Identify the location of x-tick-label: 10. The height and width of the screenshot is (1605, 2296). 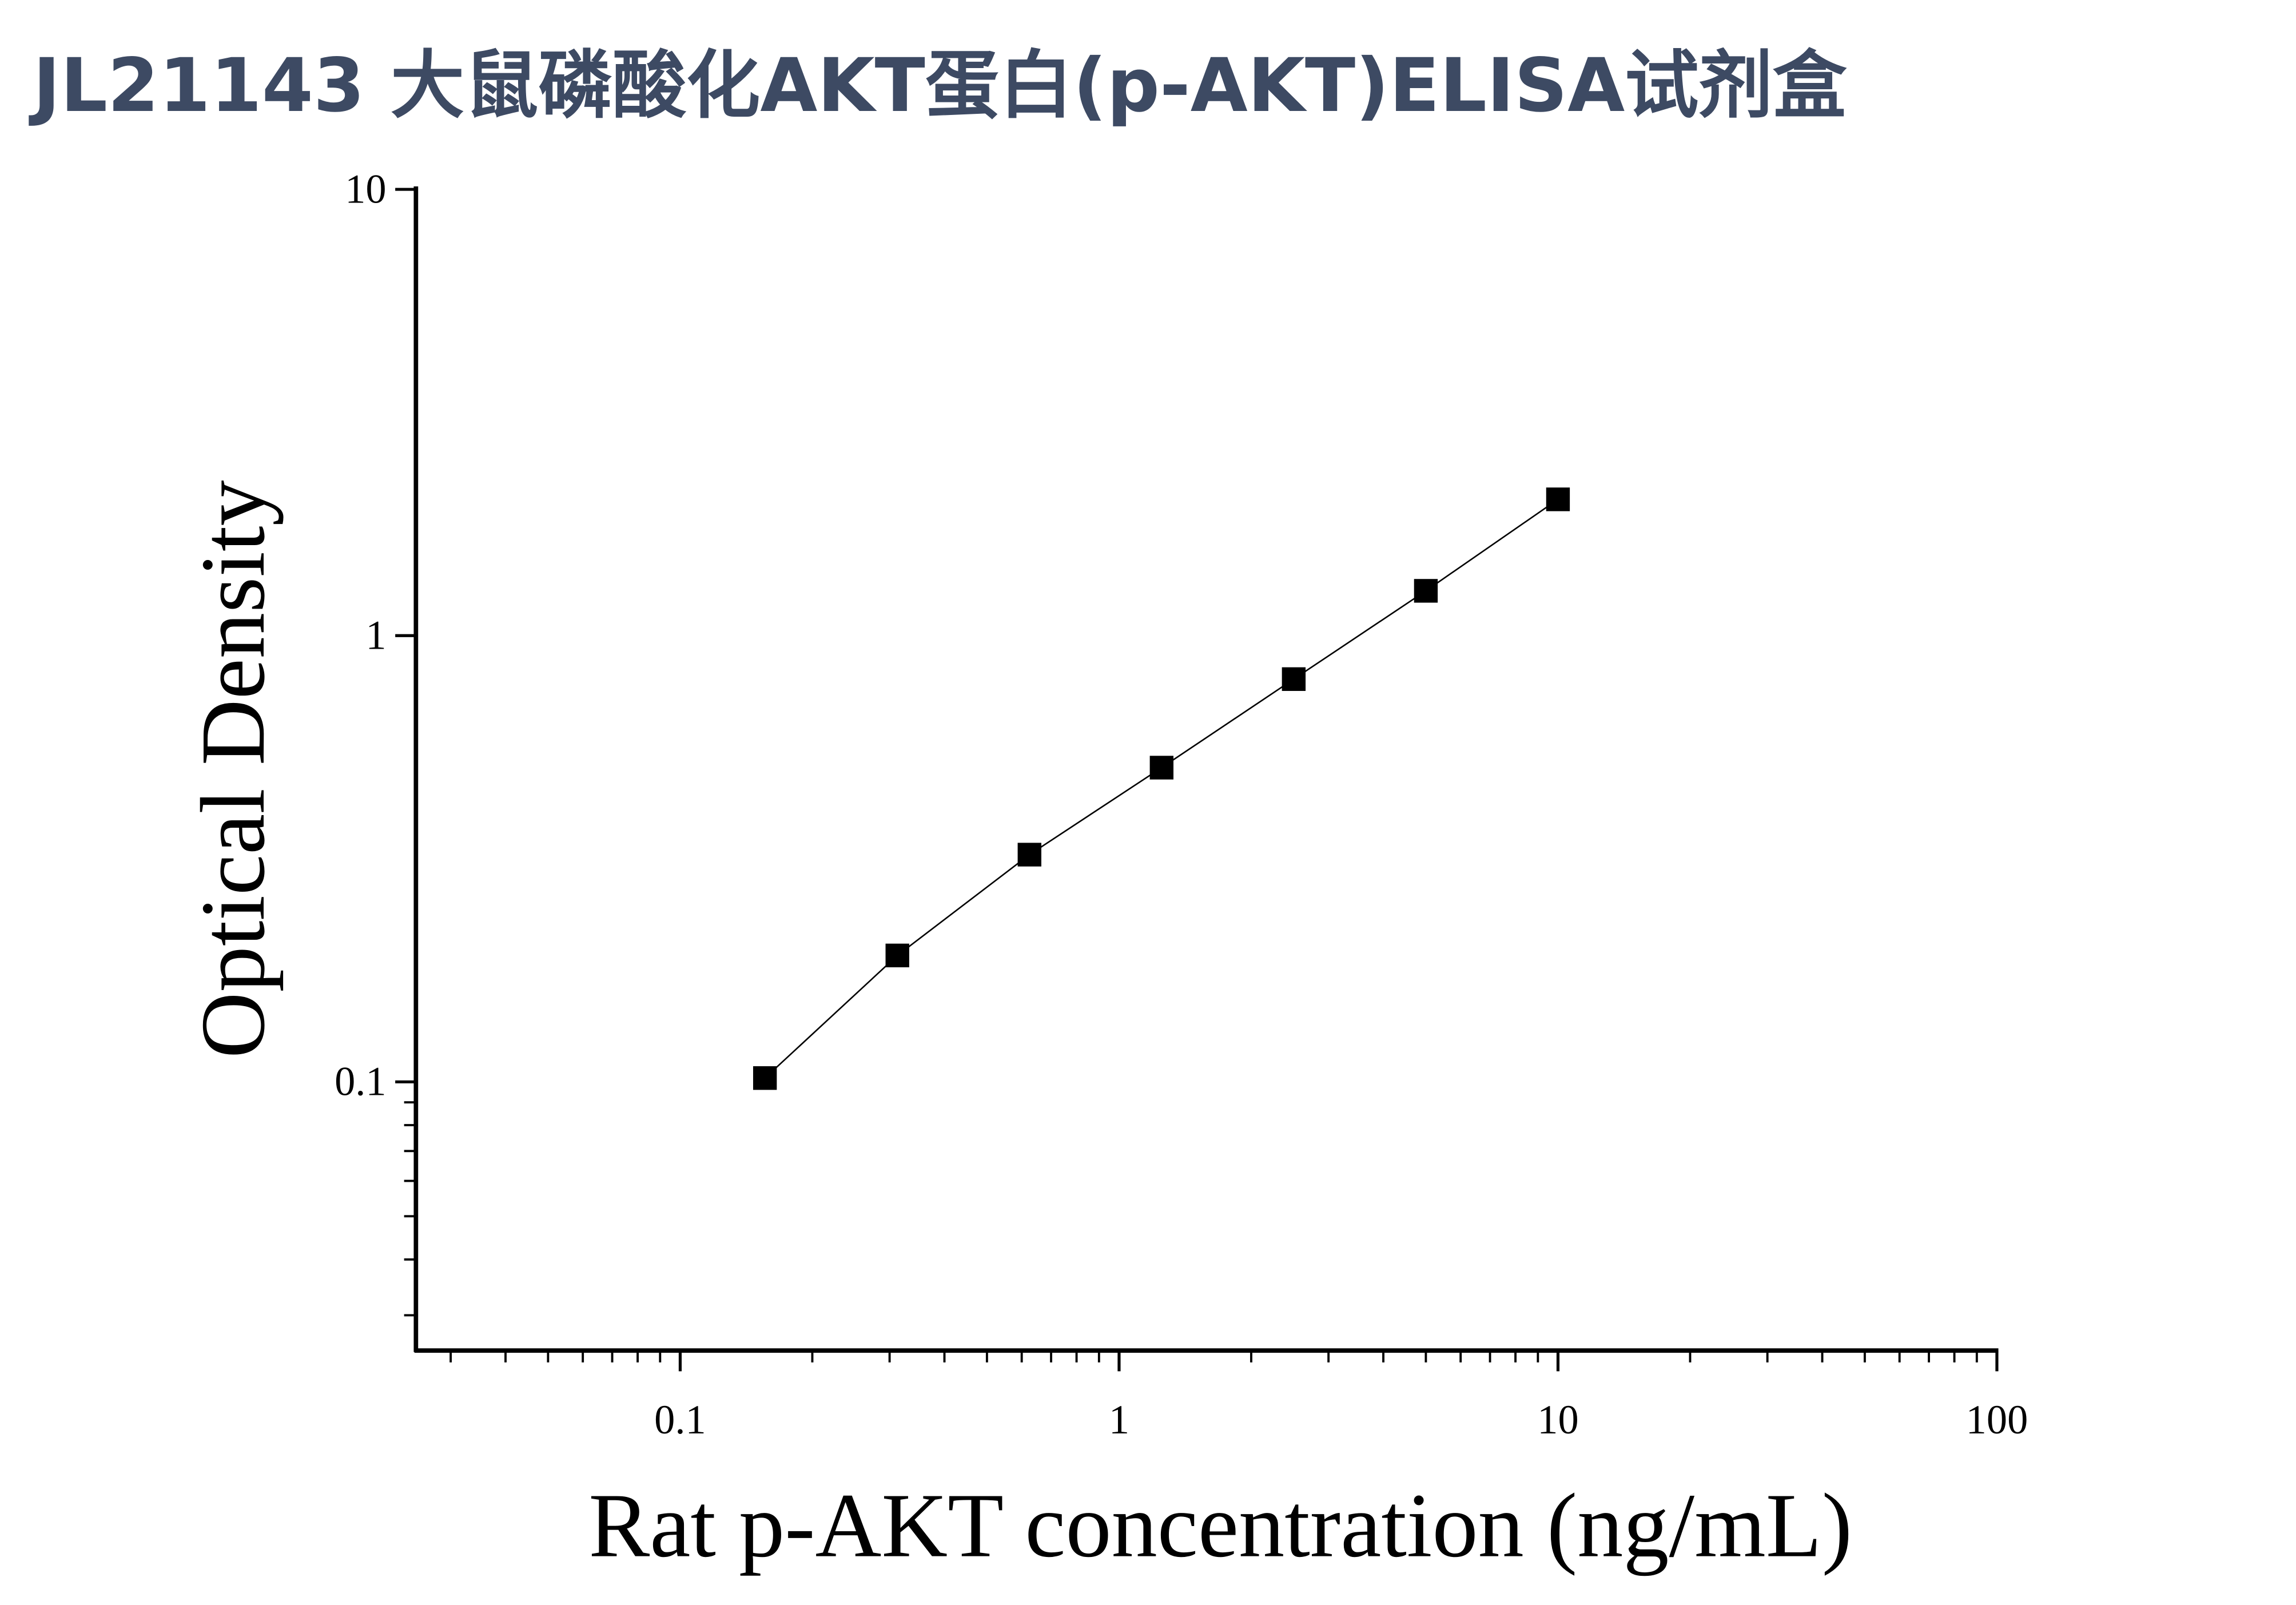
(1558, 1419).